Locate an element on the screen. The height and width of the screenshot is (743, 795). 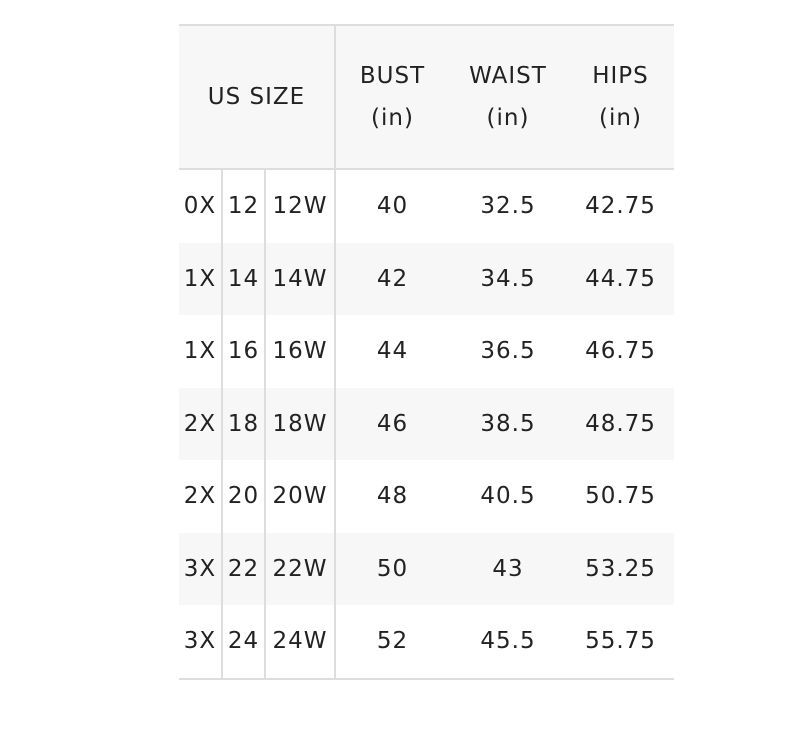
table-row: 2X 20 20W 48 40.5 50.75 is located at coordinates (426, 496).